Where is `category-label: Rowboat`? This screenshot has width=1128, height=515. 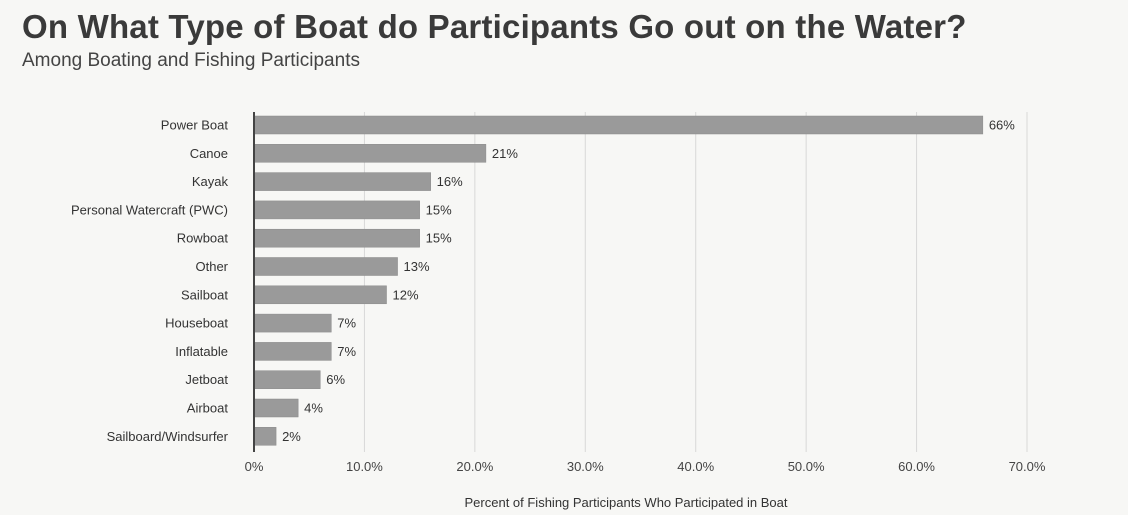 category-label: Rowboat is located at coordinates (203, 238).